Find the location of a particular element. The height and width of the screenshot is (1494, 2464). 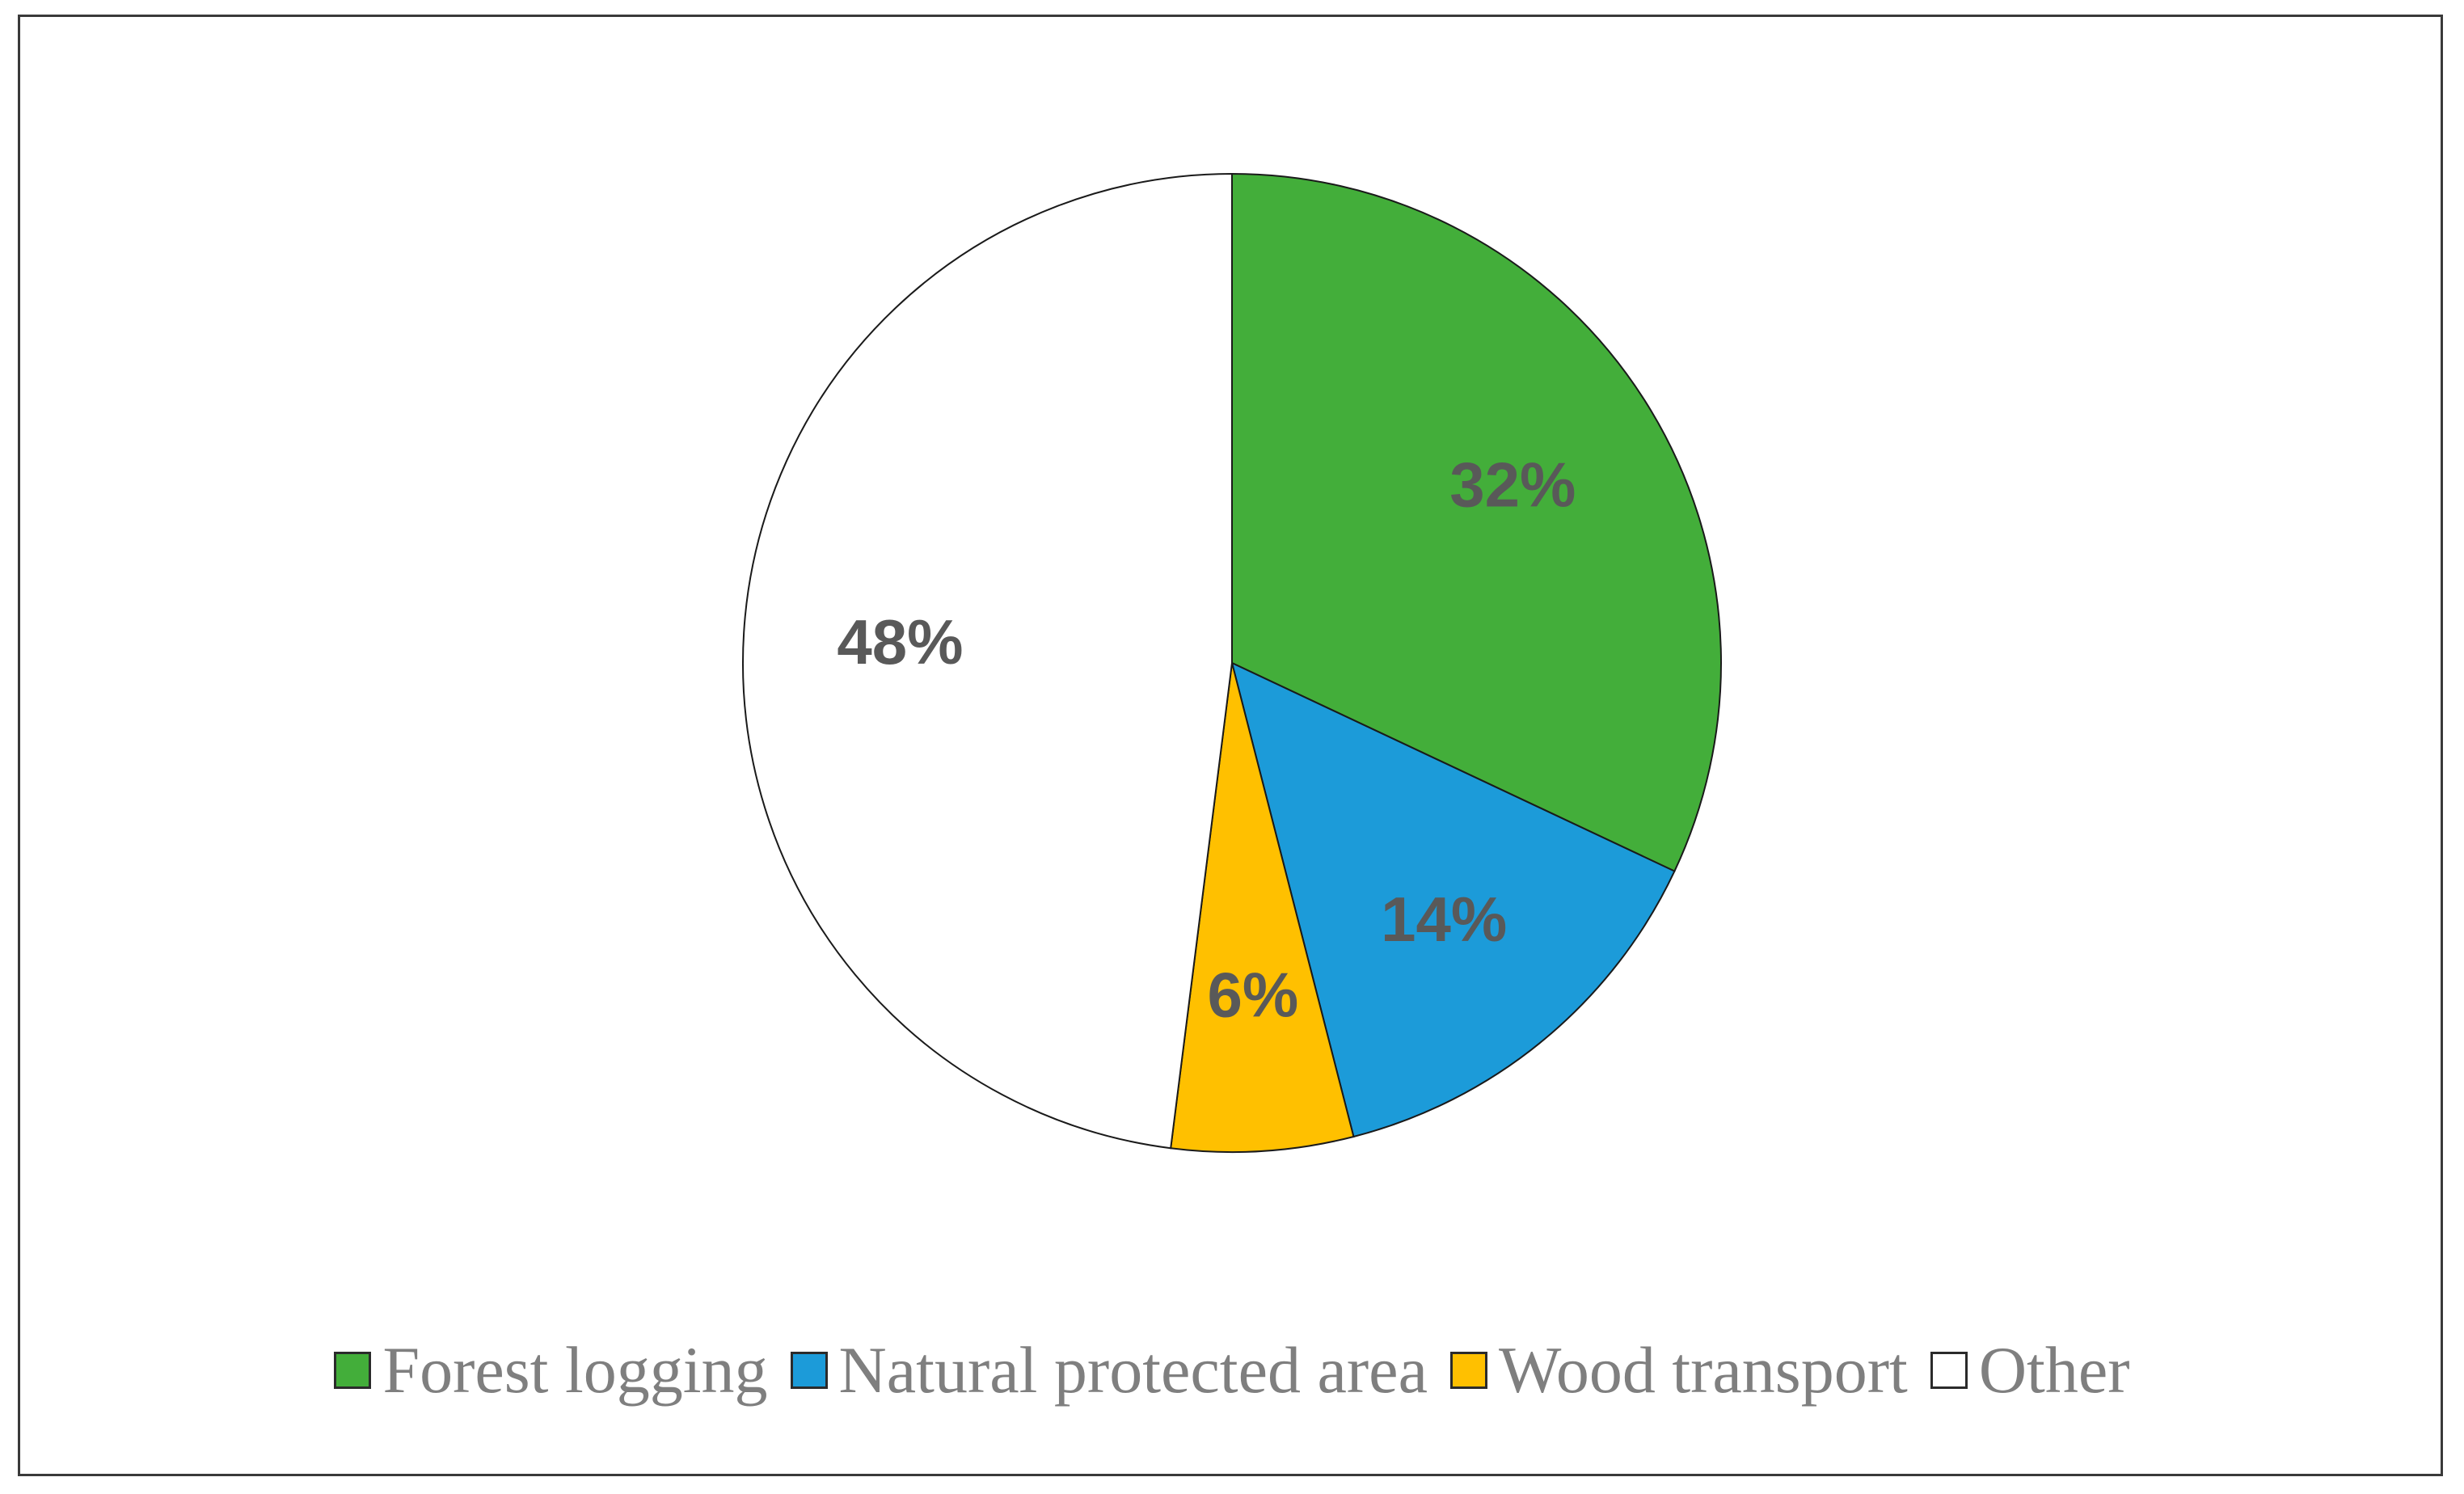

legend-item-wood-transport: Wood transport is located at coordinates (1679, 1370).